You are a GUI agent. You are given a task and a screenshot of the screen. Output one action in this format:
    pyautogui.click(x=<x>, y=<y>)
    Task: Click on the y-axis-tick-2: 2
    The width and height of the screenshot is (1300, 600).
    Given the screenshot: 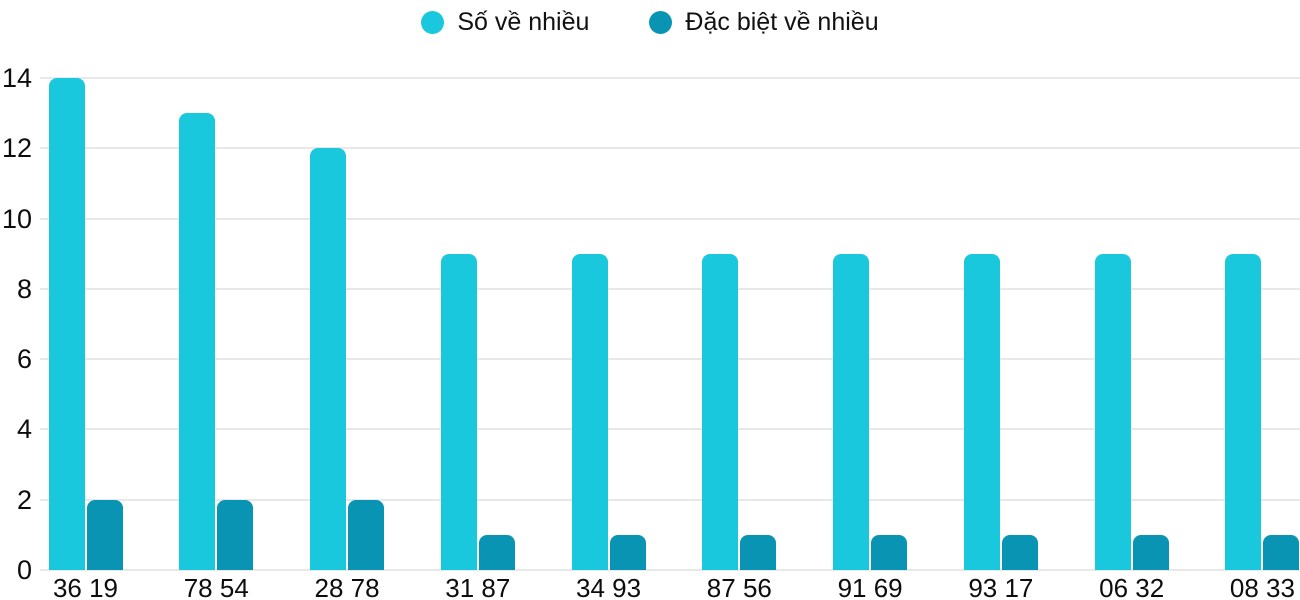 What is the action you would take?
    pyautogui.click(x=24, y=499)
    